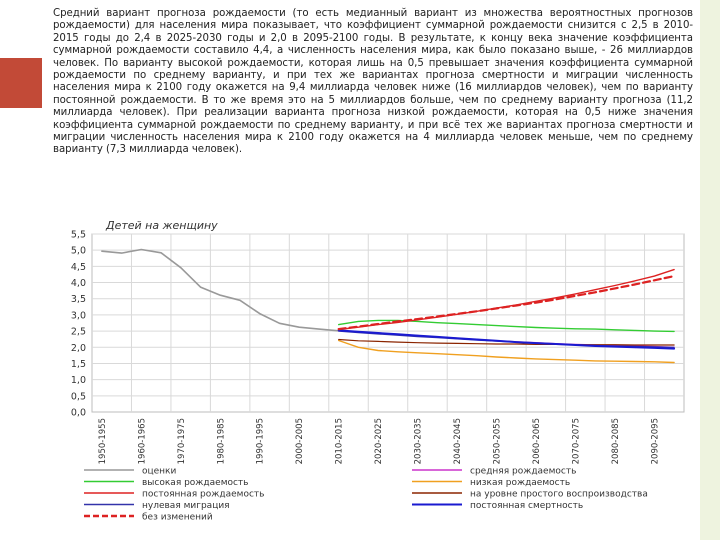 Image resolution: width=720 pixels, height=540 pixels. Describe the element at coordinates (159, 472) in the screenshot. I see `legend-label: оценки` at that location.